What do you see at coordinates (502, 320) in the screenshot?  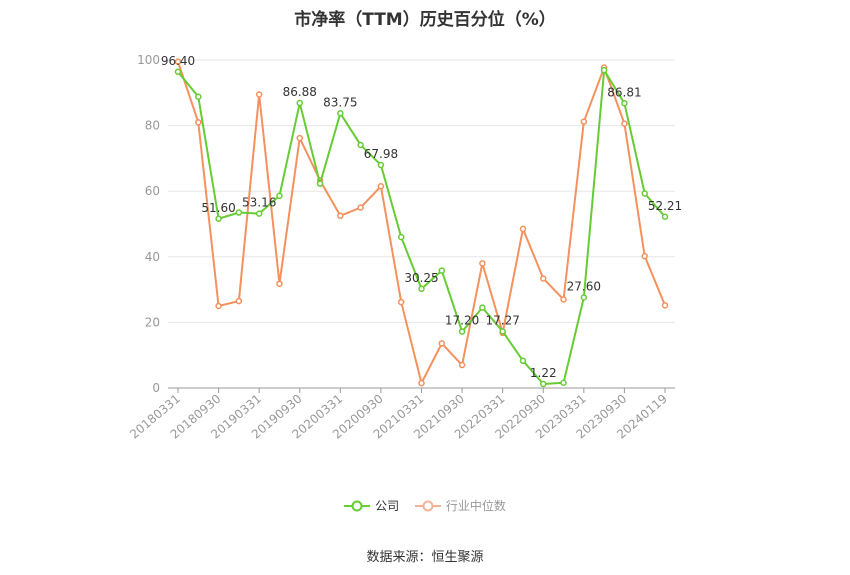 I see `data-label: 17.27` at bounding box center [502, 320].